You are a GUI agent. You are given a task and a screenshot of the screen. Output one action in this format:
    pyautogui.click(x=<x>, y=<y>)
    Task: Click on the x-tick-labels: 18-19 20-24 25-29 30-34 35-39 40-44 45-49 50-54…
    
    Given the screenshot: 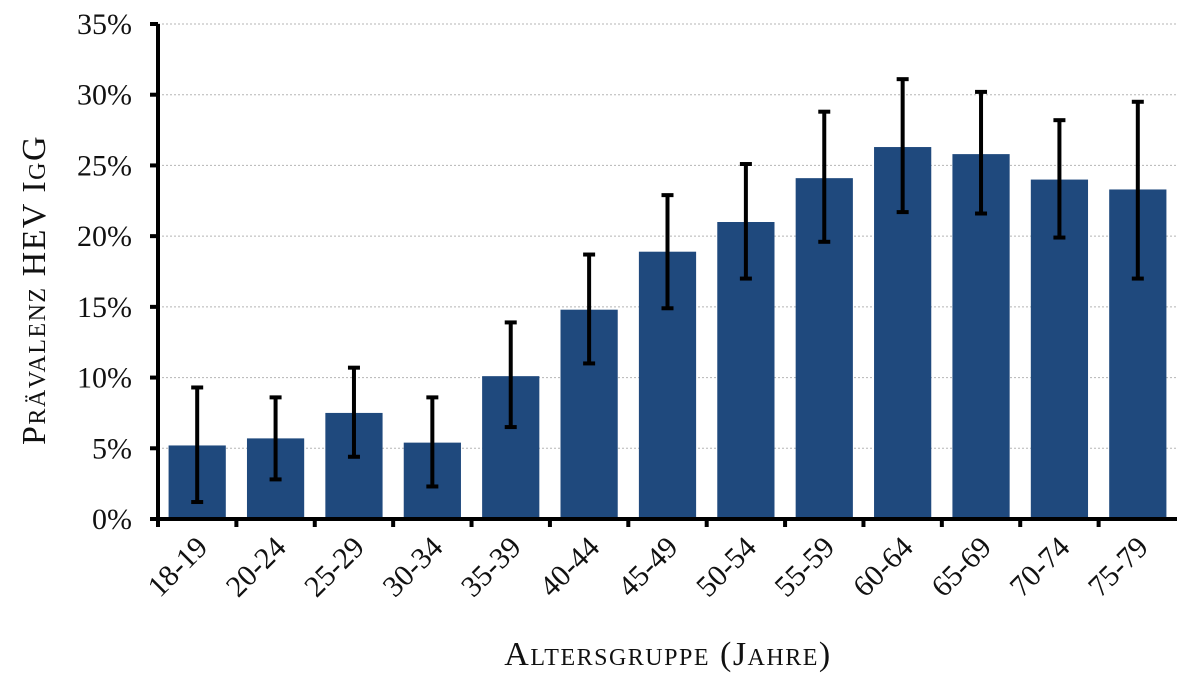 What is the action you would take?
    pyautogui.click(x=647, y=567)
    